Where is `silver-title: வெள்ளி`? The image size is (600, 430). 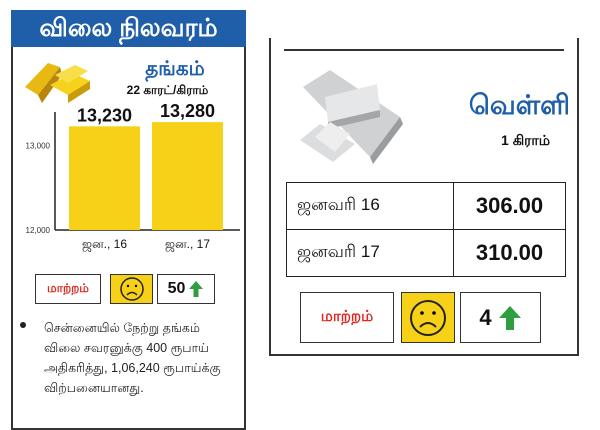 silver-title: வெள்ளி is located at coordinates (519, 105).